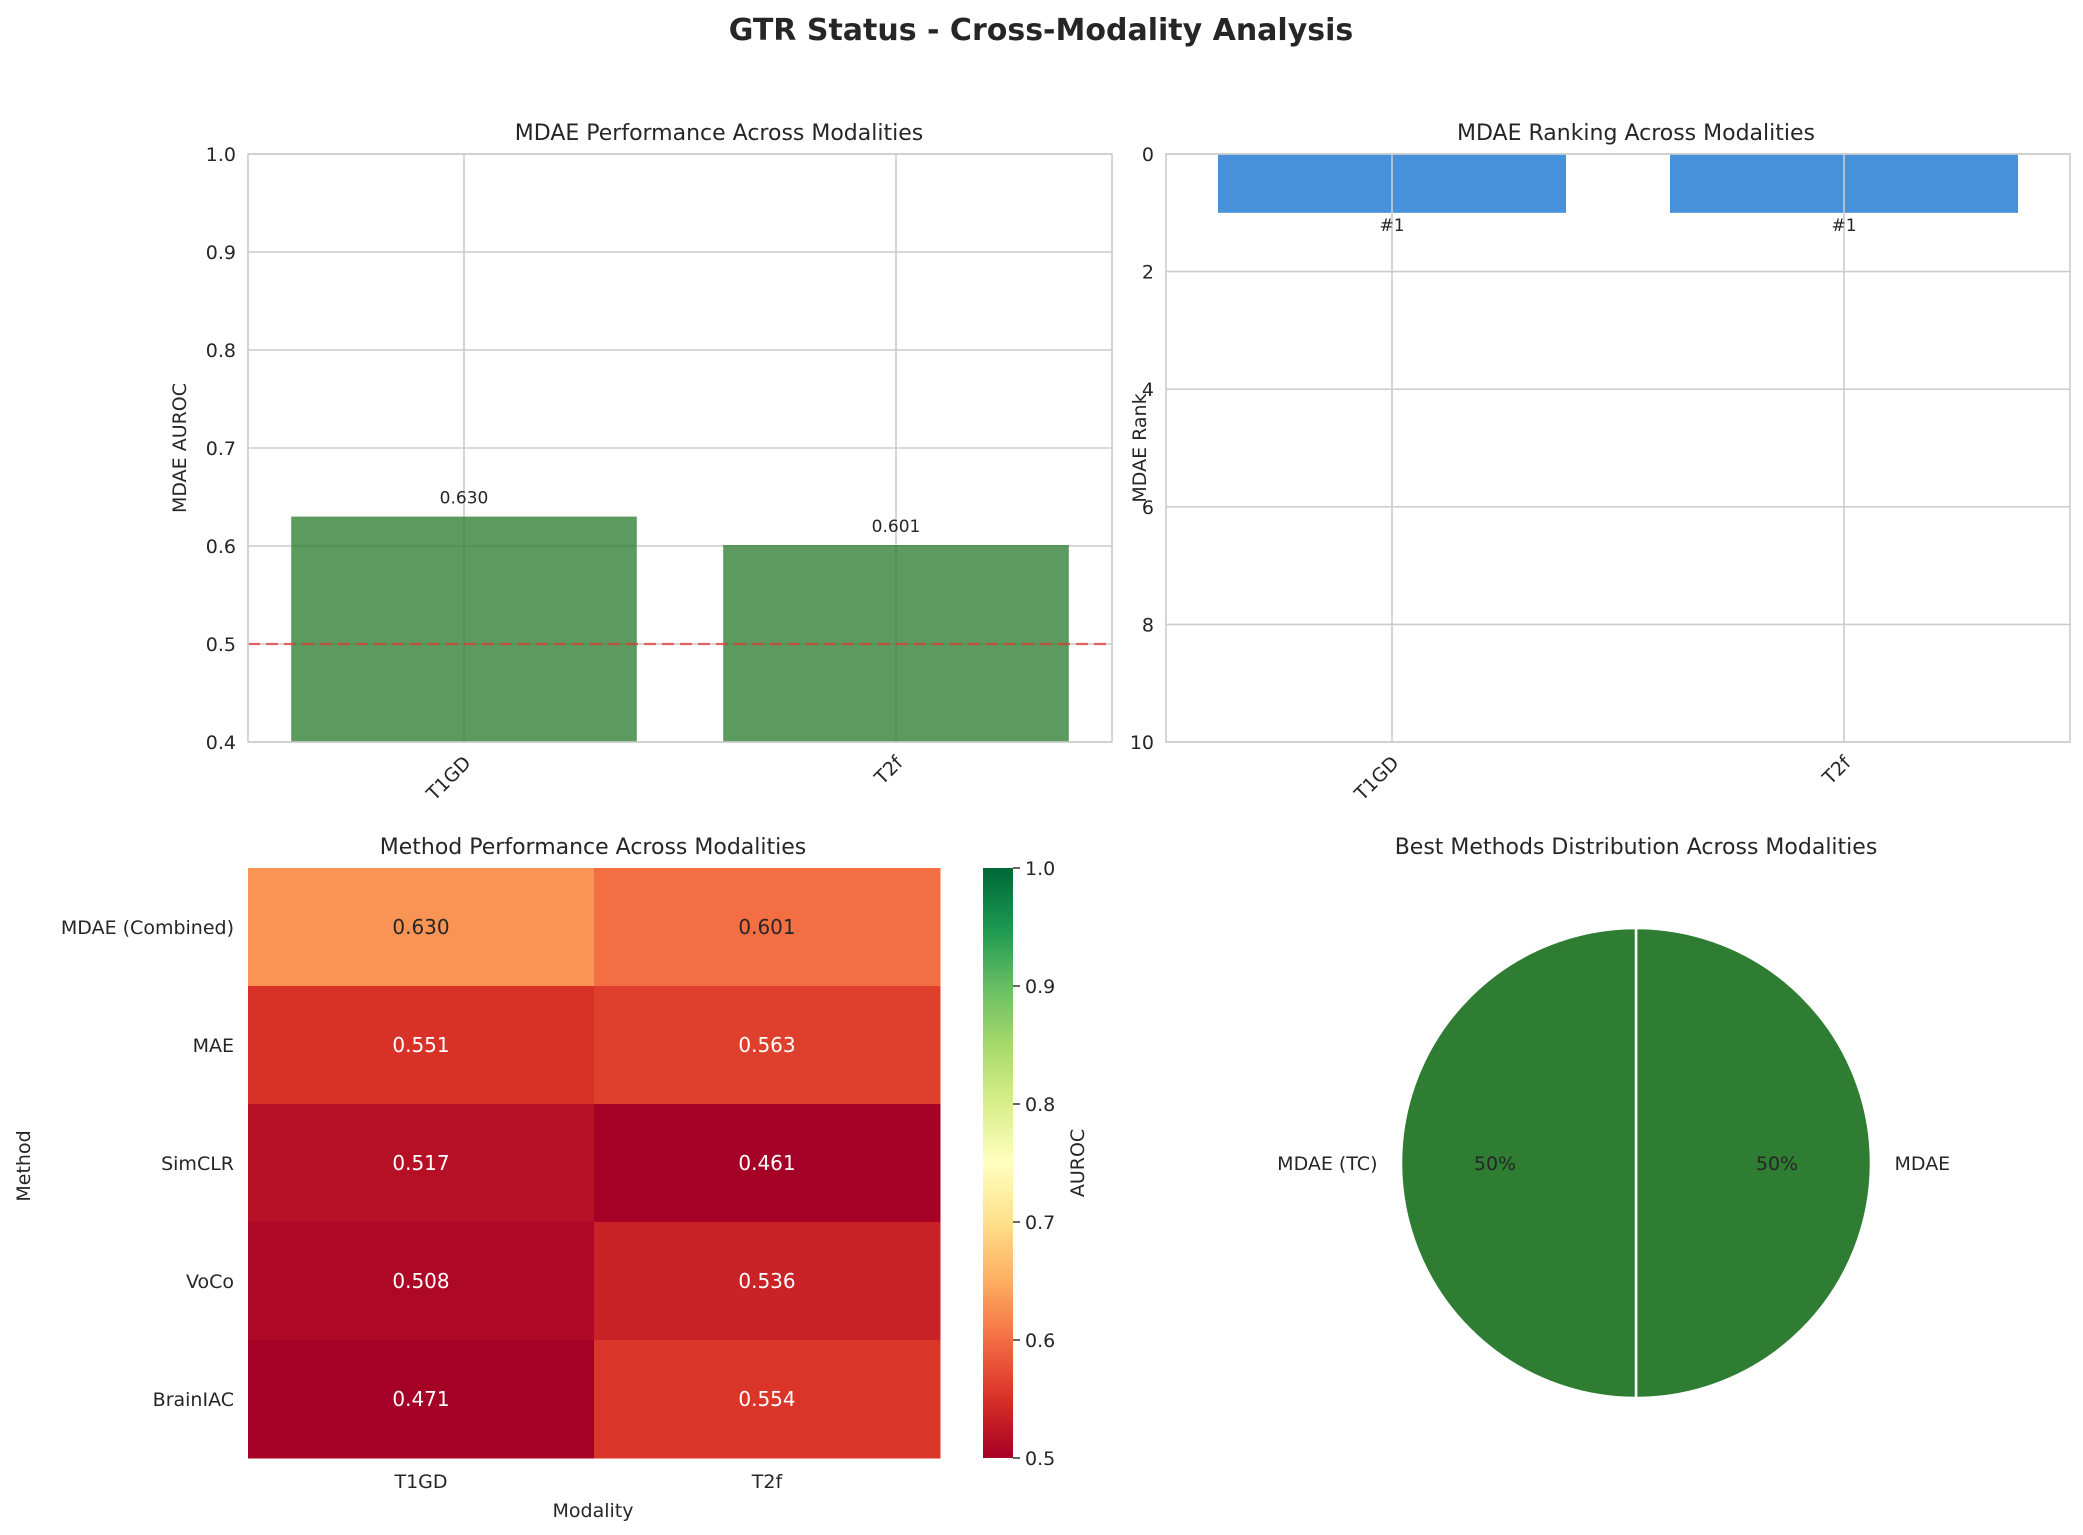 This screenshot has width=2083, height=1535. What do you see at coordinates (1040, 1459) in the screenshot?
I see `colorbar-tick: 0.5` at bounding box center [1040, 1459].